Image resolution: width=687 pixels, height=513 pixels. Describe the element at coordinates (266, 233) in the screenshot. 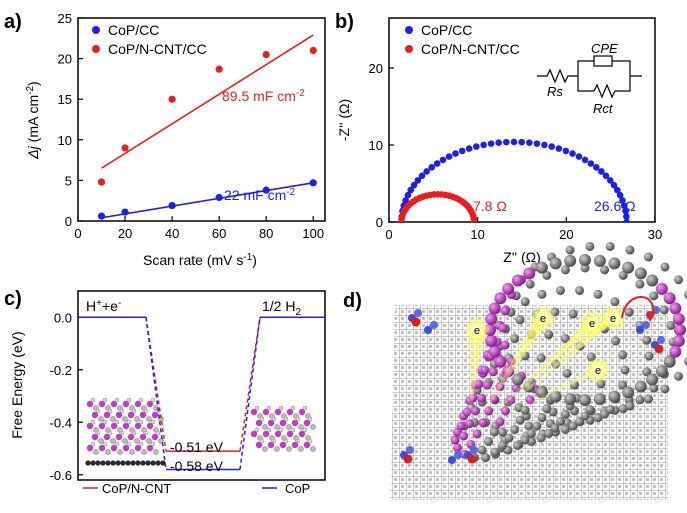

I see `x-tick-label: 80` at that location.